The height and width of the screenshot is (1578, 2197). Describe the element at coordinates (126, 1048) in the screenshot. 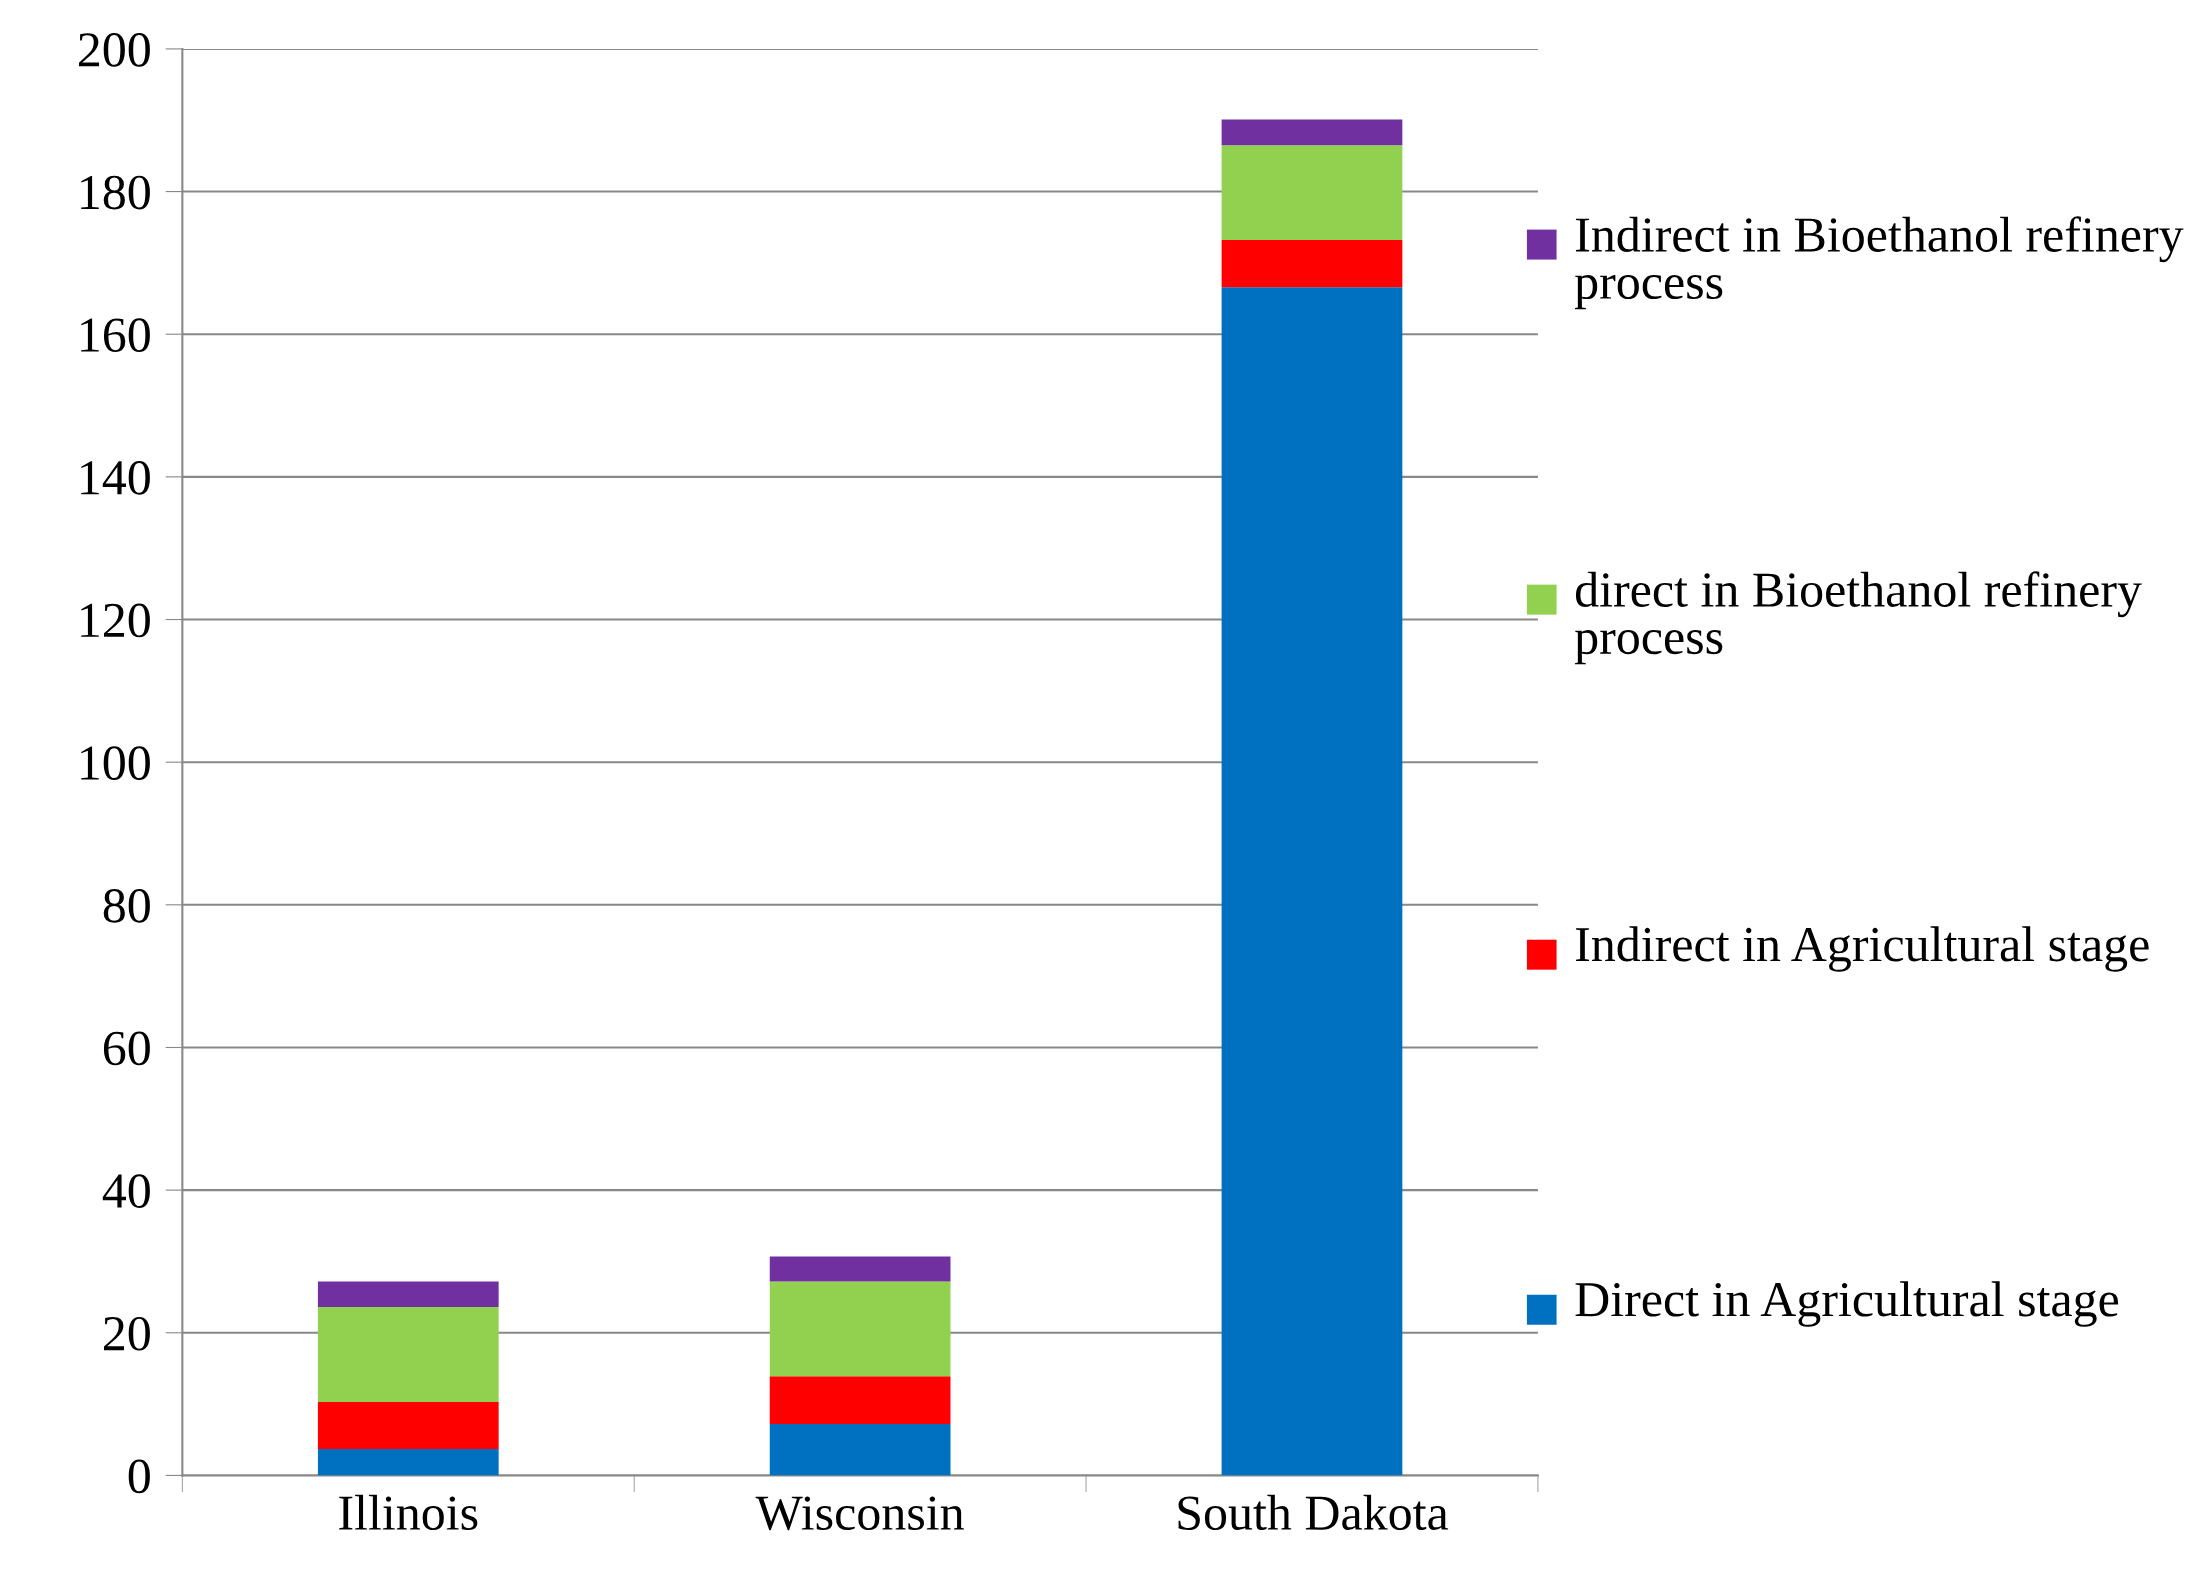

I see `y-tick-label: 60` at that location.